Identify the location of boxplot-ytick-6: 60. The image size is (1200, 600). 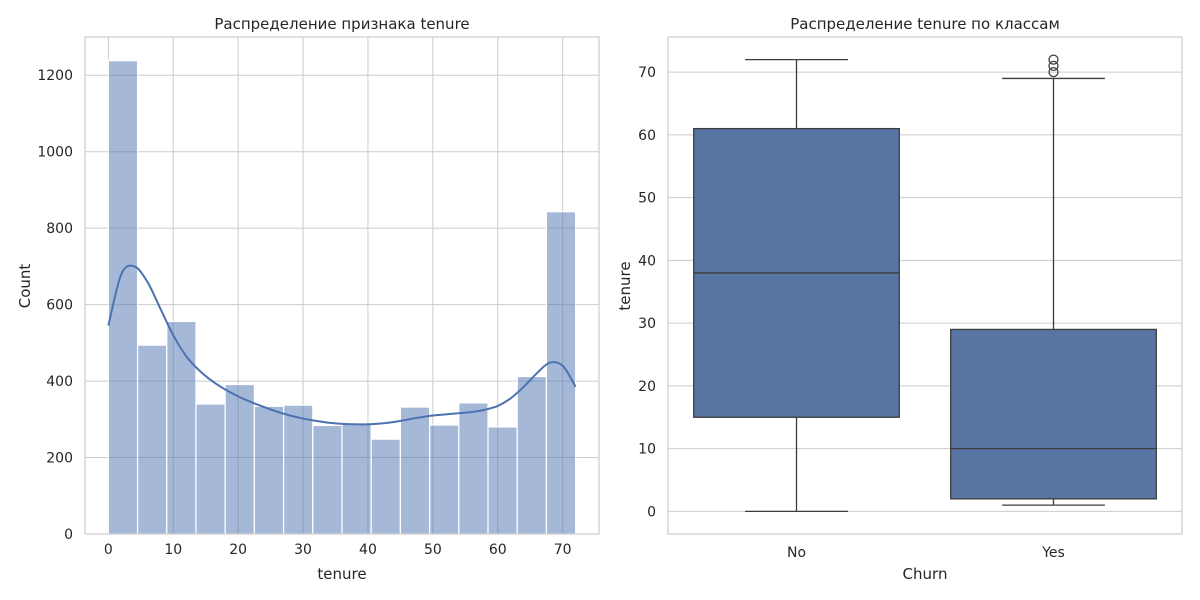
(647, 136).